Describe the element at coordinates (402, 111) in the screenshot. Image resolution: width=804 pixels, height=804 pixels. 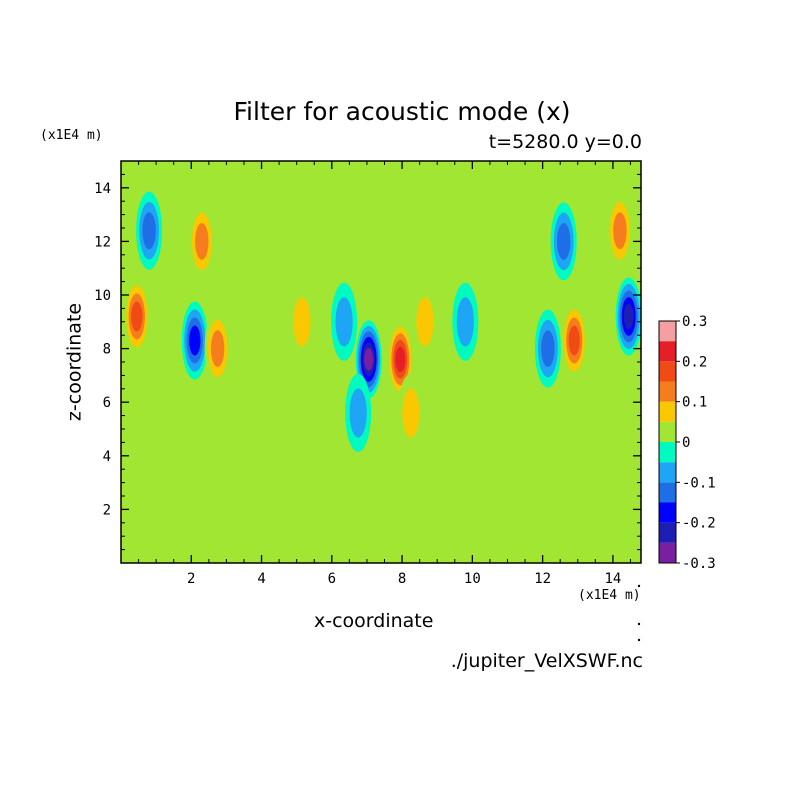
I see `chart-title: Filter for acoustic mode (x)` at that location.